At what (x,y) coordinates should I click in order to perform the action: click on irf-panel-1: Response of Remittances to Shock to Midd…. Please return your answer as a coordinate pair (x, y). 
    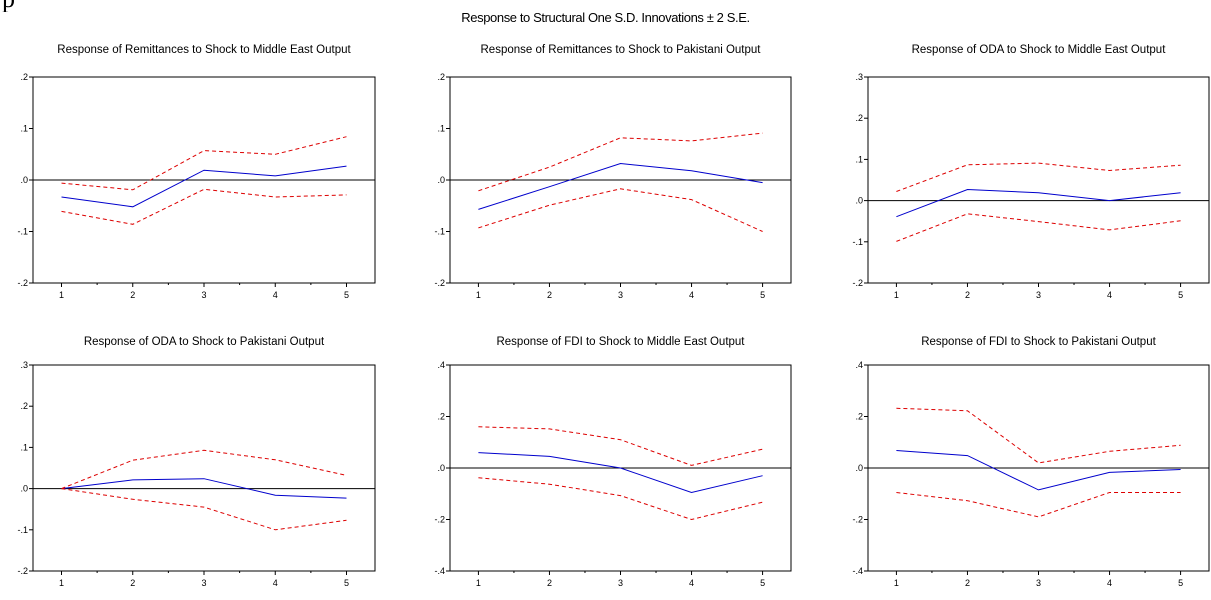
    Looking at the image, I should click on (196, 172).